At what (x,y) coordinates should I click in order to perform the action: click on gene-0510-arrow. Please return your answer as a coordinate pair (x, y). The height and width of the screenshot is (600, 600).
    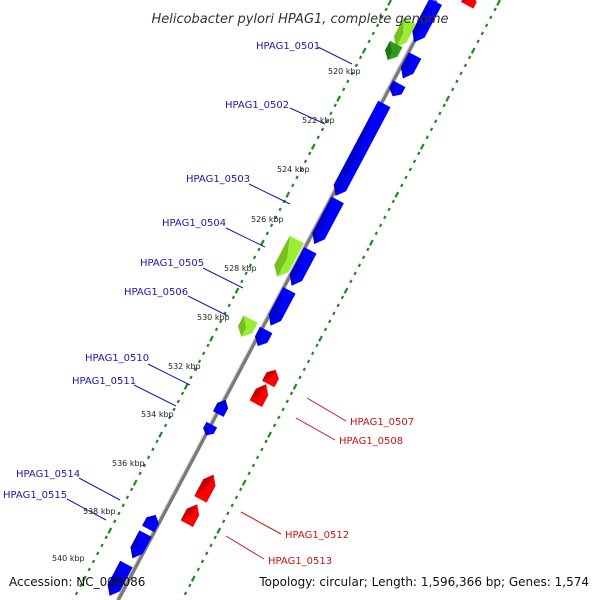
    Looking at the image, I should click on (221, 408).